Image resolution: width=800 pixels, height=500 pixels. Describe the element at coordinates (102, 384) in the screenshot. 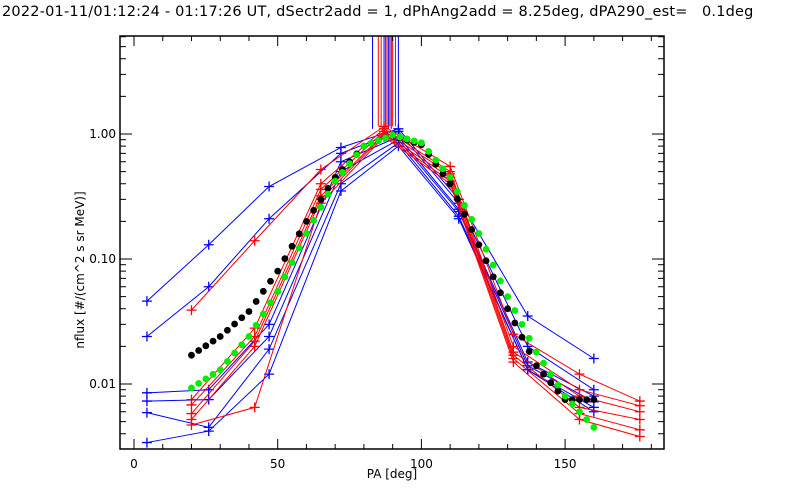

I see `y-tick-label: 0.01` at that location.